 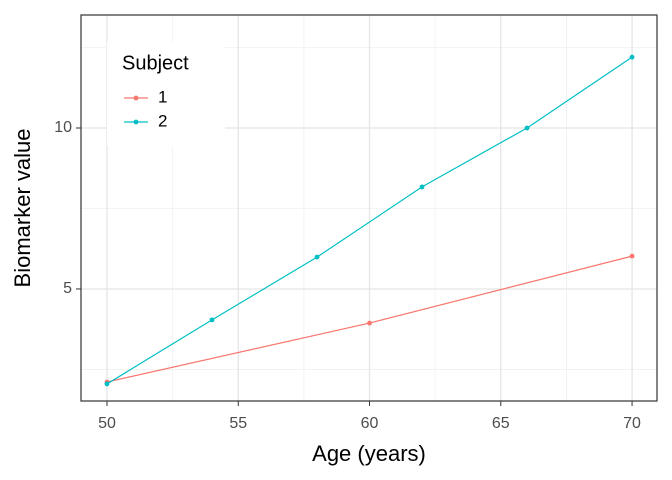 What do you see at coordinates (370, 423) in the screenshot?
I see `x-tick-label: 60` at bounding box center [370, 423].